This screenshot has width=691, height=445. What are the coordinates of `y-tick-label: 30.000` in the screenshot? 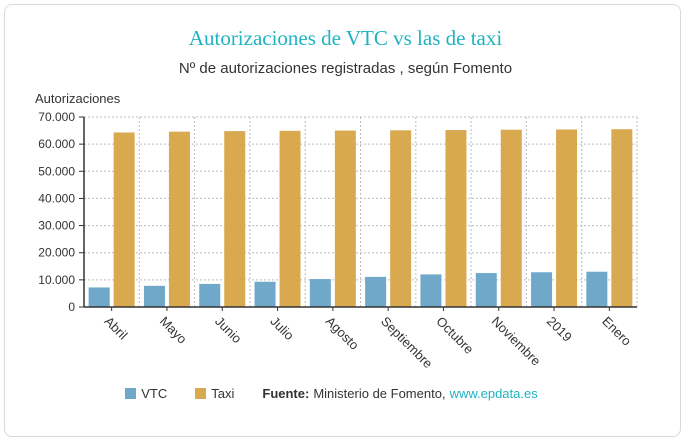 It's located at (56, 226).